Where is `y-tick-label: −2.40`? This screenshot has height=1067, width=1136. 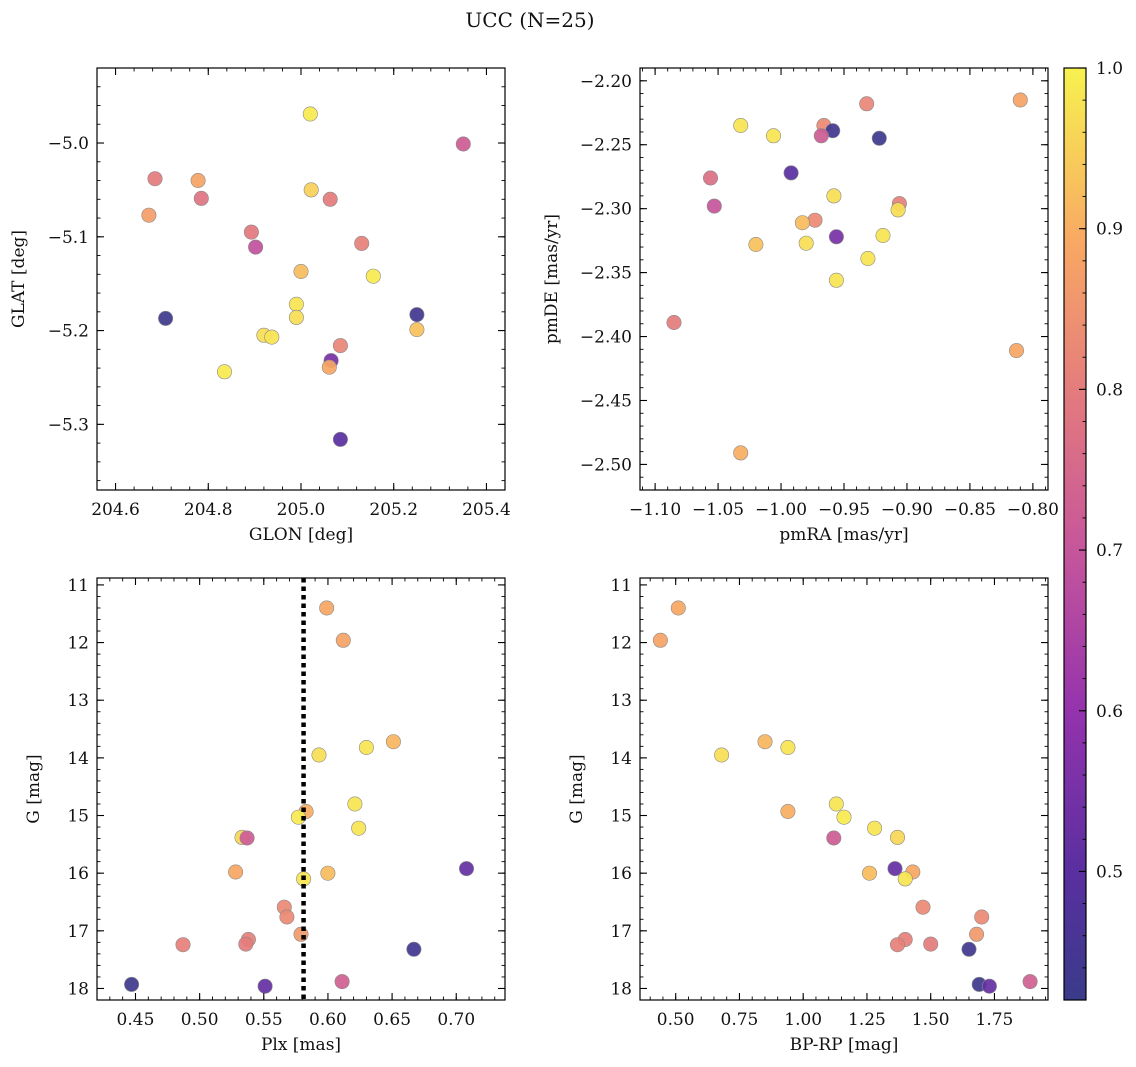
y-tick-label: −2.40 is located at coordinates (606, 338).